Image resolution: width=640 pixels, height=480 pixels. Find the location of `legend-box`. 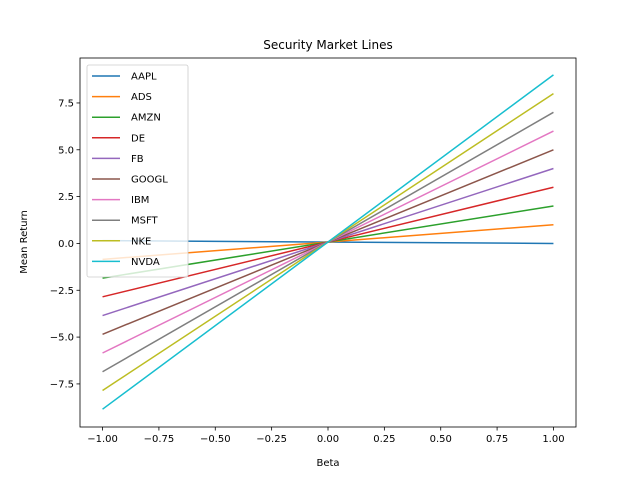

legend-box is located at coordinates (137, 171).